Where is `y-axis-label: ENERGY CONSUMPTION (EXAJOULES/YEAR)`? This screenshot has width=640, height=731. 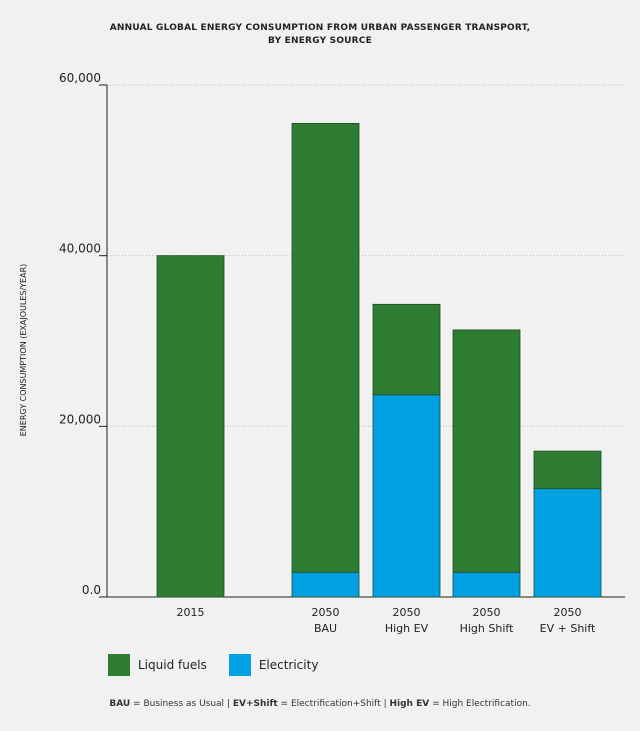 y-axis-label: ENERGY CONSUMPTION (EXAJOULES/YEAR) is located at coordinates (23, 350).